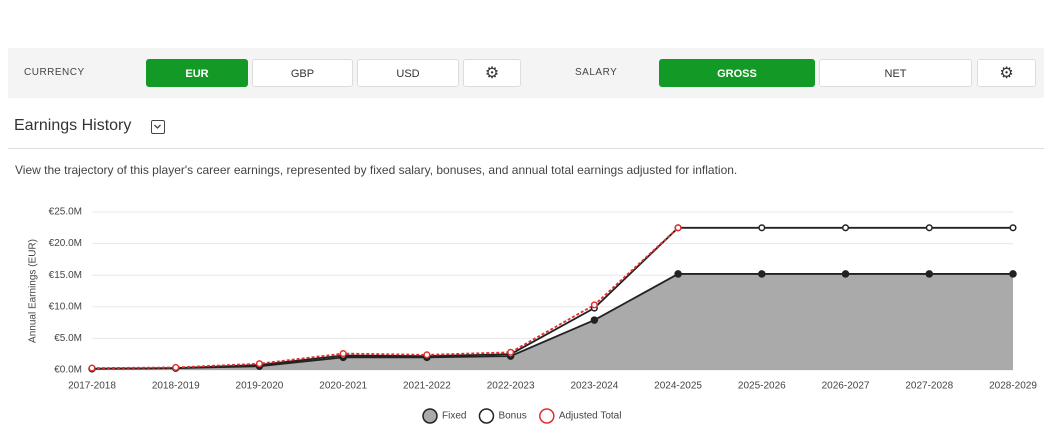 The width and height of the screenshot is (1055, 441). What do you see at coordinates (65, 275) in the screenshot?
I see `y-tick-label: €15.0M` at bounding box center [65, 275].